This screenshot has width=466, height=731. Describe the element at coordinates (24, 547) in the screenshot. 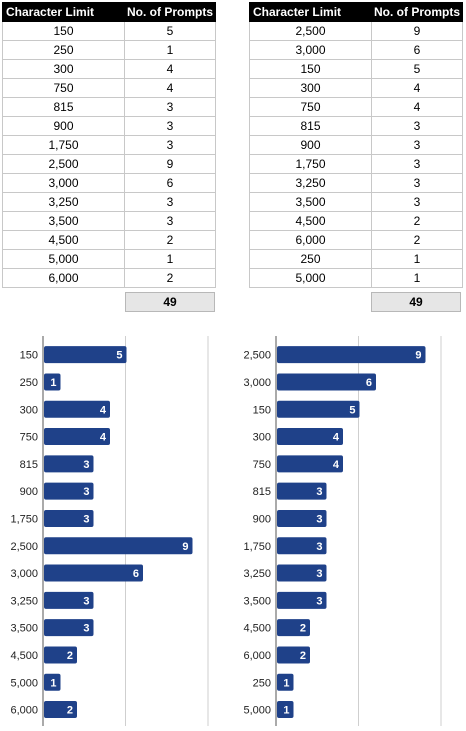

I see `category-tick-label: 2,500` at that location.